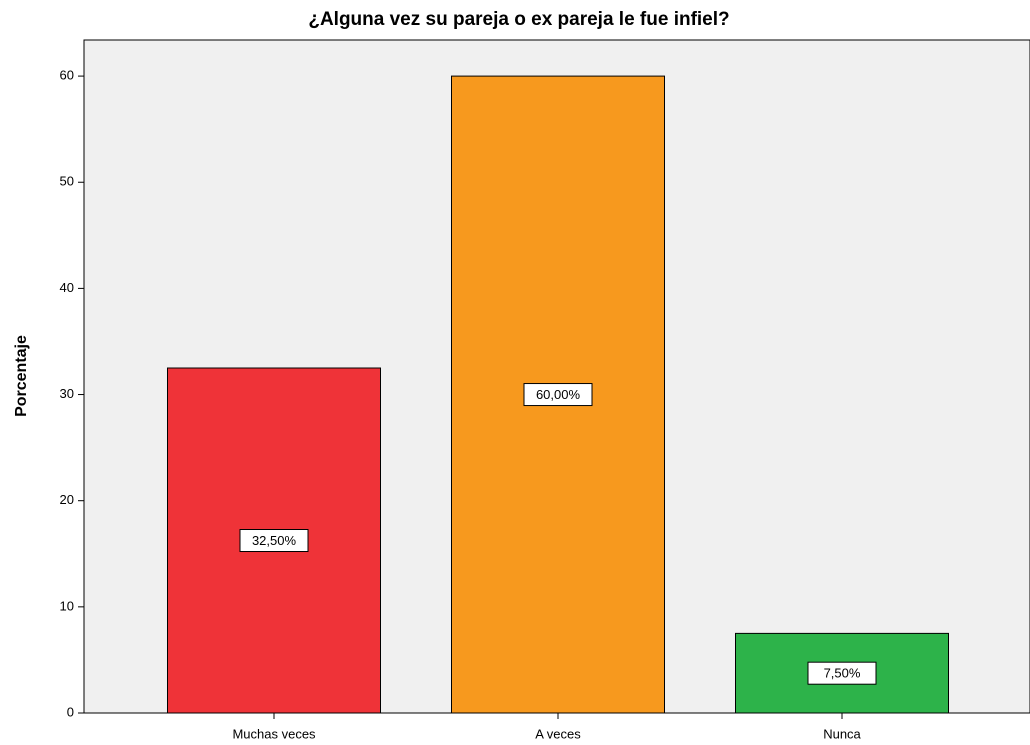 The height and width of the screenshot is (745, 1030). What do you see at coordinates (274, 733) in the screenshot?
I see `x-tick-label: Muchas veces` at bounding box center [274, 733].